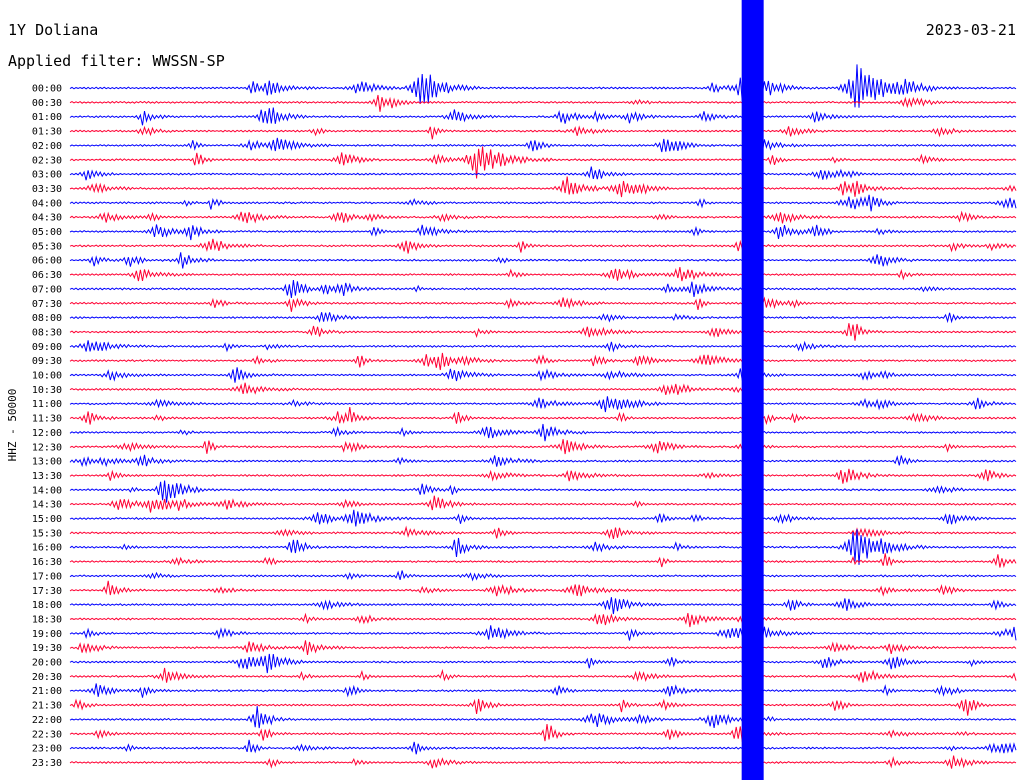 This screenshot has width=1024, height=780. What do you see at coordinates (47, 218) in the screenshot?
I see `trace-time-label: 04:30` at bounding box center [47, 218].